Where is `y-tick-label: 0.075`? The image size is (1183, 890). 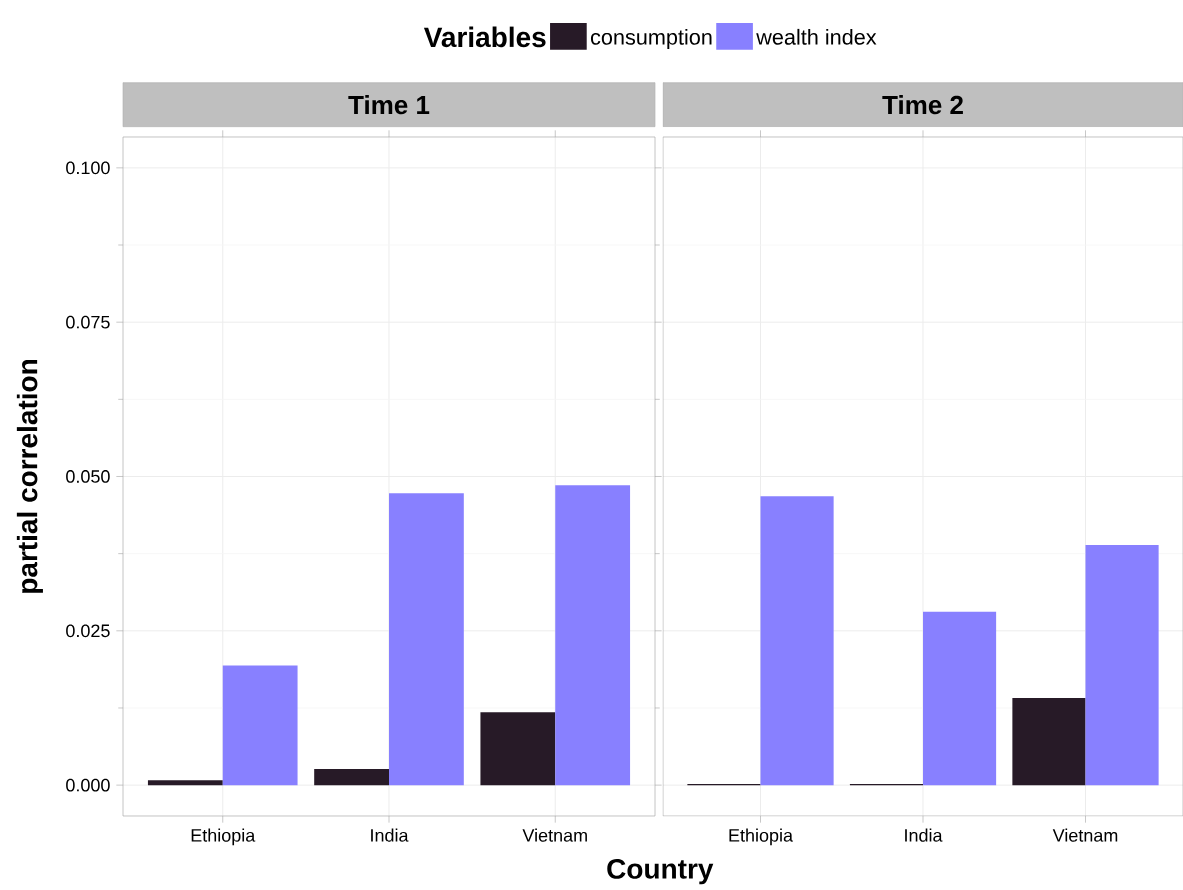
y-tick-label: 0.075 is located at coordinates (88, 322).